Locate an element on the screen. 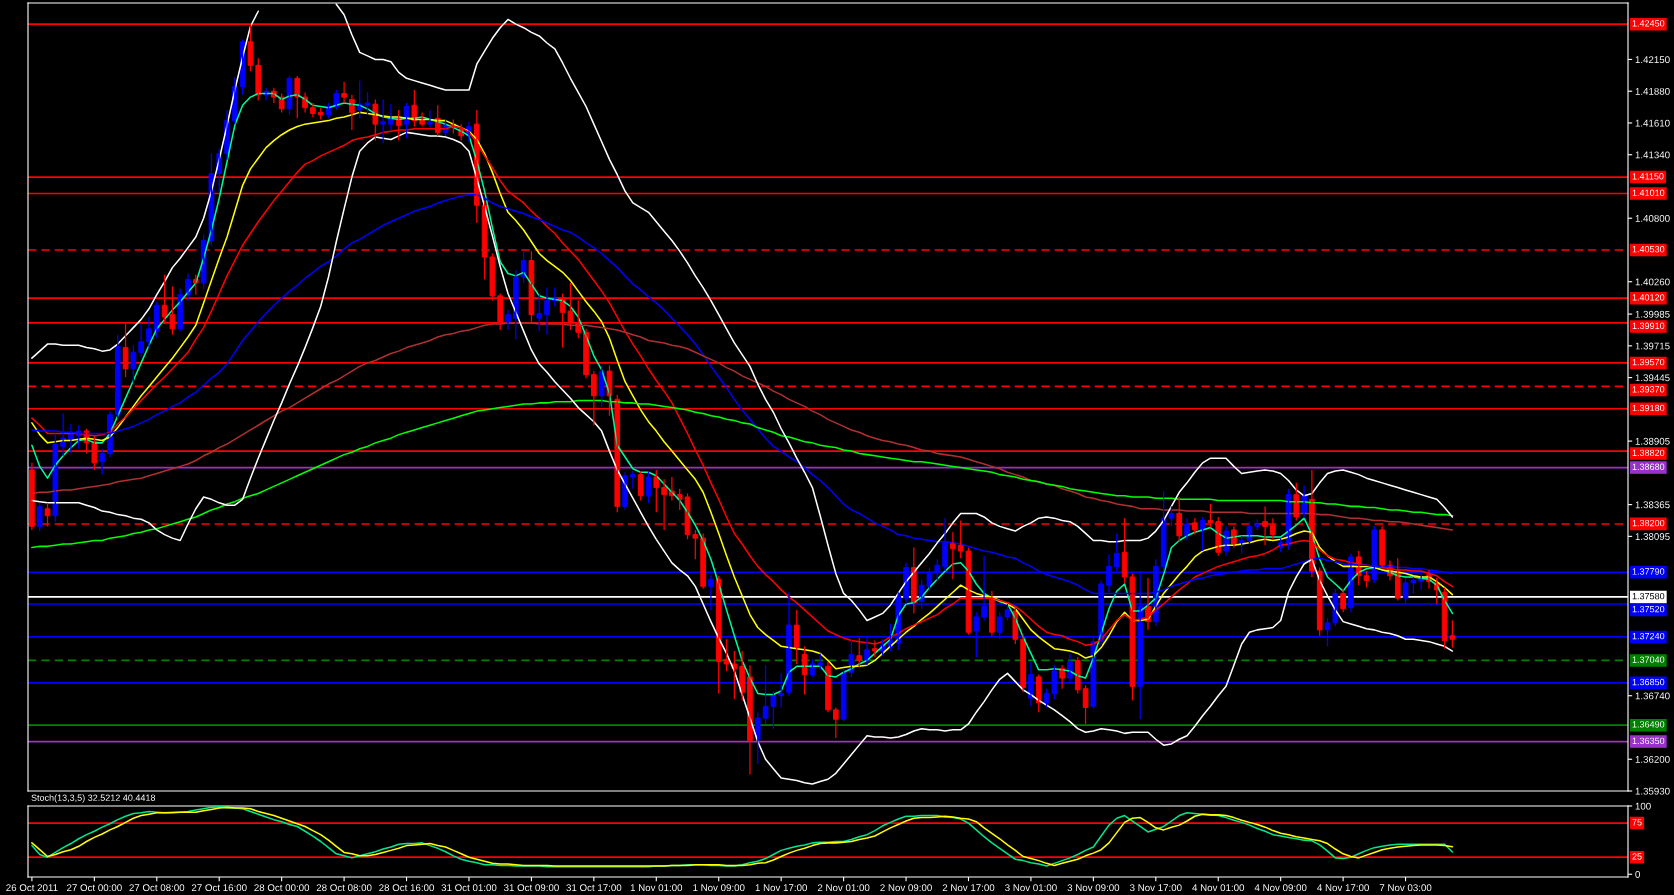 Image resolution: width=1674 pixels, height=895 pixels. y-tick-label: 1.39445 is located at coordinates (1652, 378).